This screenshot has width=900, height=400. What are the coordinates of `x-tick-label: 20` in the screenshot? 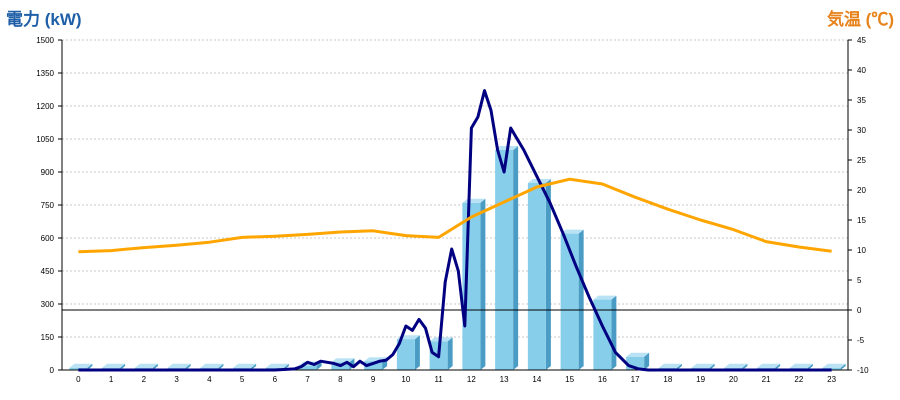 It's located at (733, 379).